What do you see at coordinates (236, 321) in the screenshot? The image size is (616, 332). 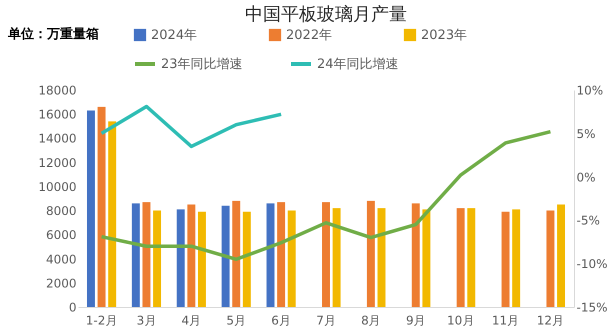 I see `x-tick-label: 5月` at bounding box center [236, 321].